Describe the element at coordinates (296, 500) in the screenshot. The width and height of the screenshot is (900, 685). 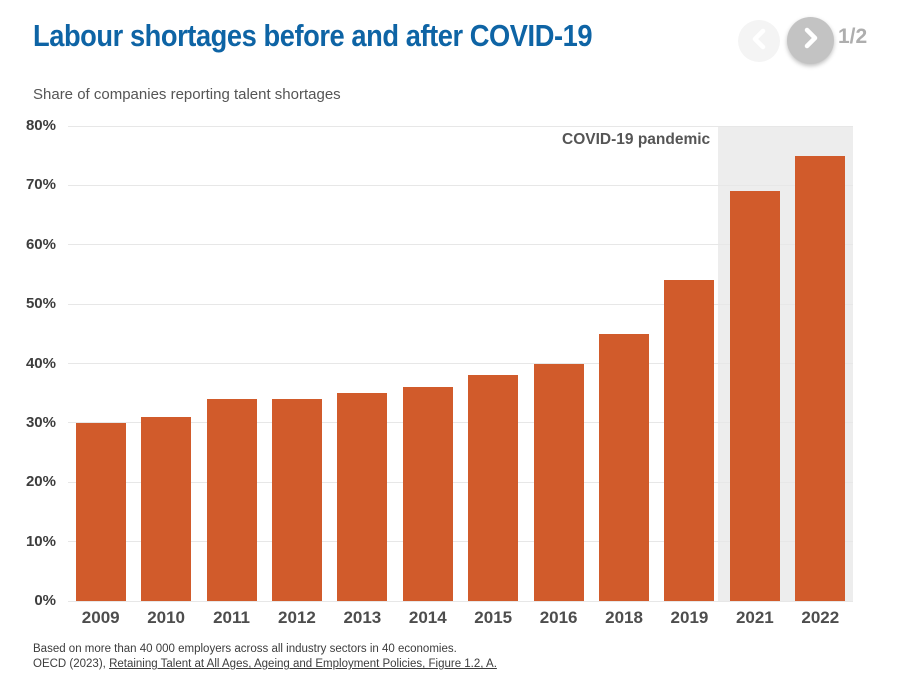
I see `bar-2012` at that location.